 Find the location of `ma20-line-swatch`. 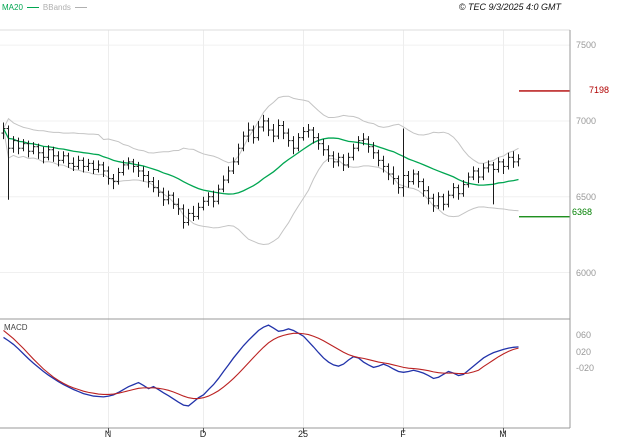

ma20-line-swatch is located at coordinates (32, 7).